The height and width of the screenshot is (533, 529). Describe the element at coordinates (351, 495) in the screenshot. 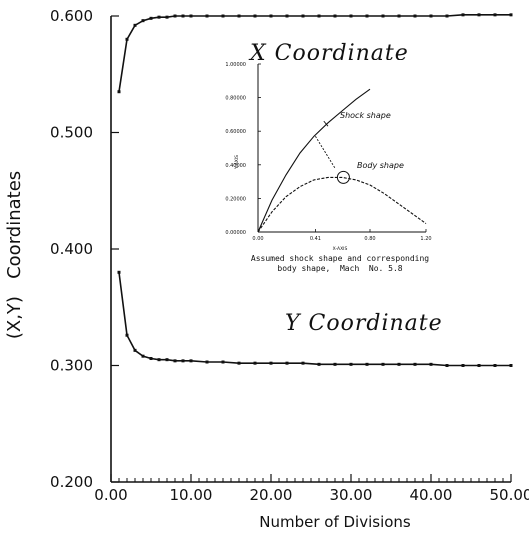

I see `x-tick-label: 30.00` at that location.